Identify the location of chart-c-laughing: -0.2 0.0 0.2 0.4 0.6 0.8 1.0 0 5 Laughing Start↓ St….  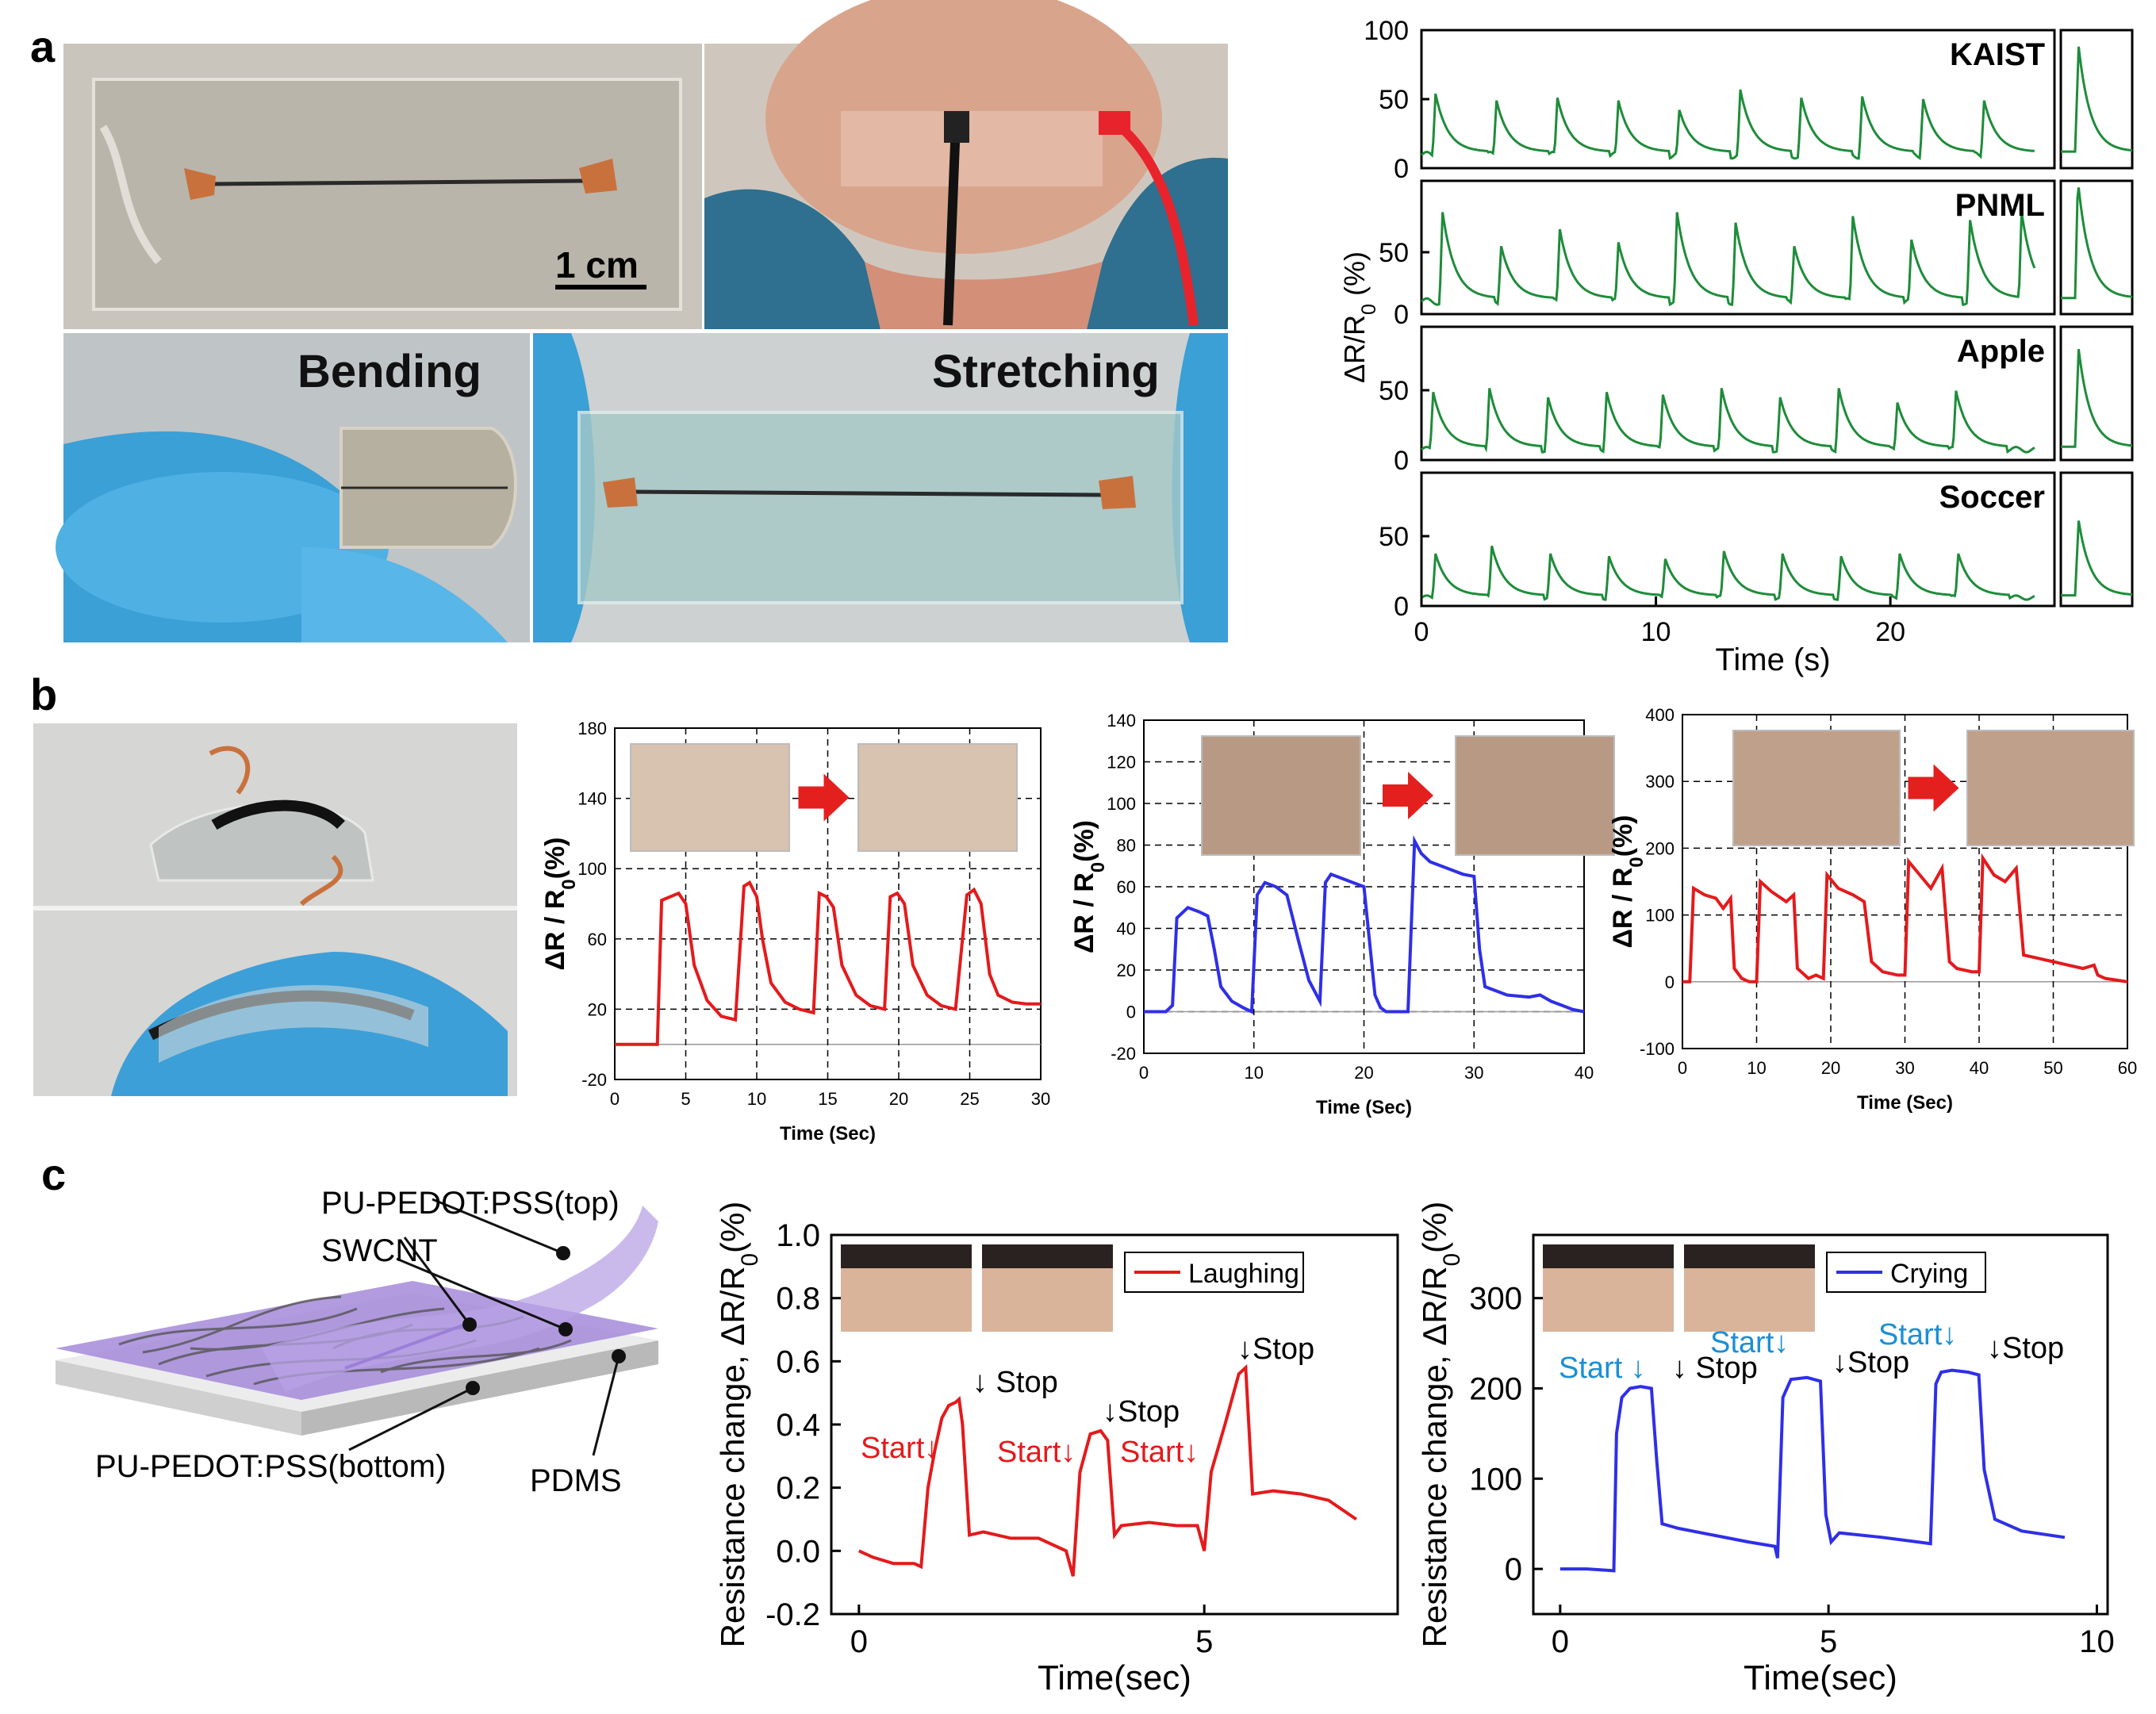
(1056, 1449).